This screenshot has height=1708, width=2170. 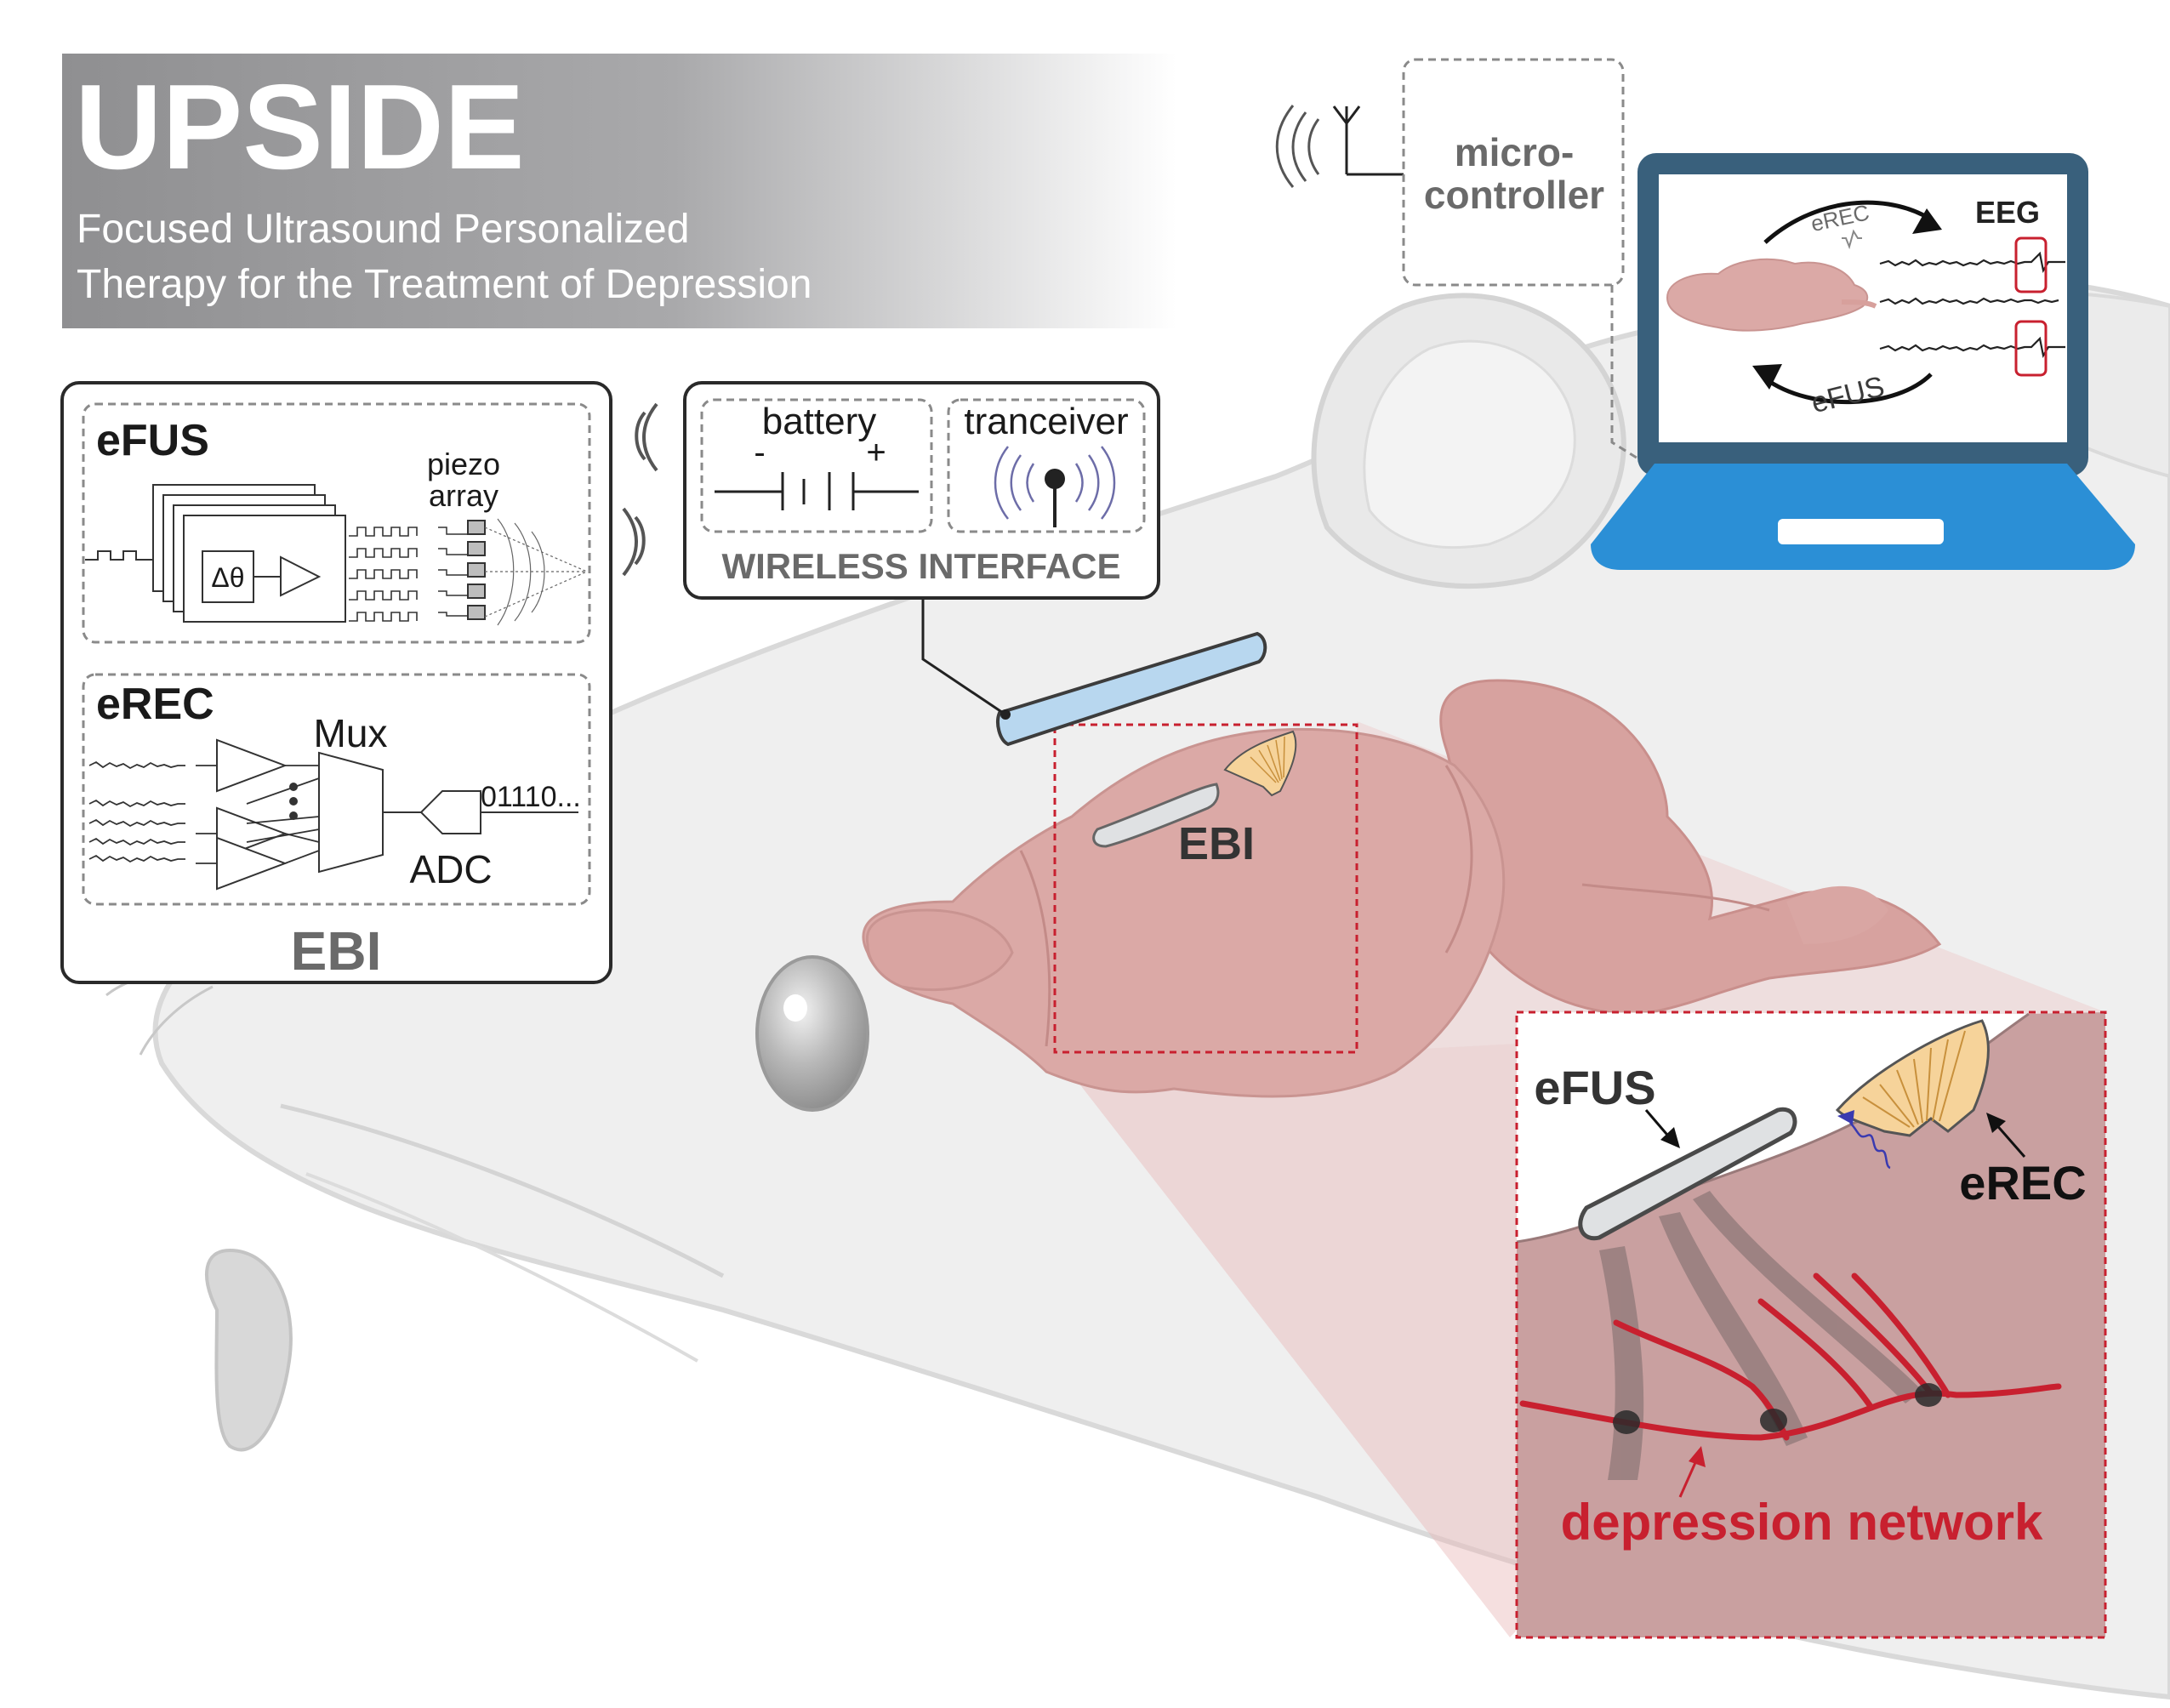 What do you see at coordinates (1845, 1117) in the screenshot?
I see `inset-wave-arrow` at bounding box center [1845, 1117].